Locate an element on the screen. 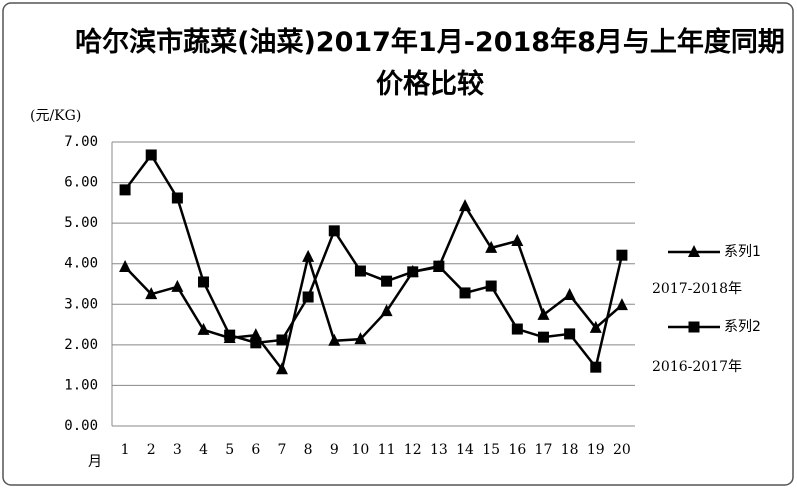 The height and width of the screenshot is (489, 797). x-tick-label: 6 is located at coordinates (255, 450).